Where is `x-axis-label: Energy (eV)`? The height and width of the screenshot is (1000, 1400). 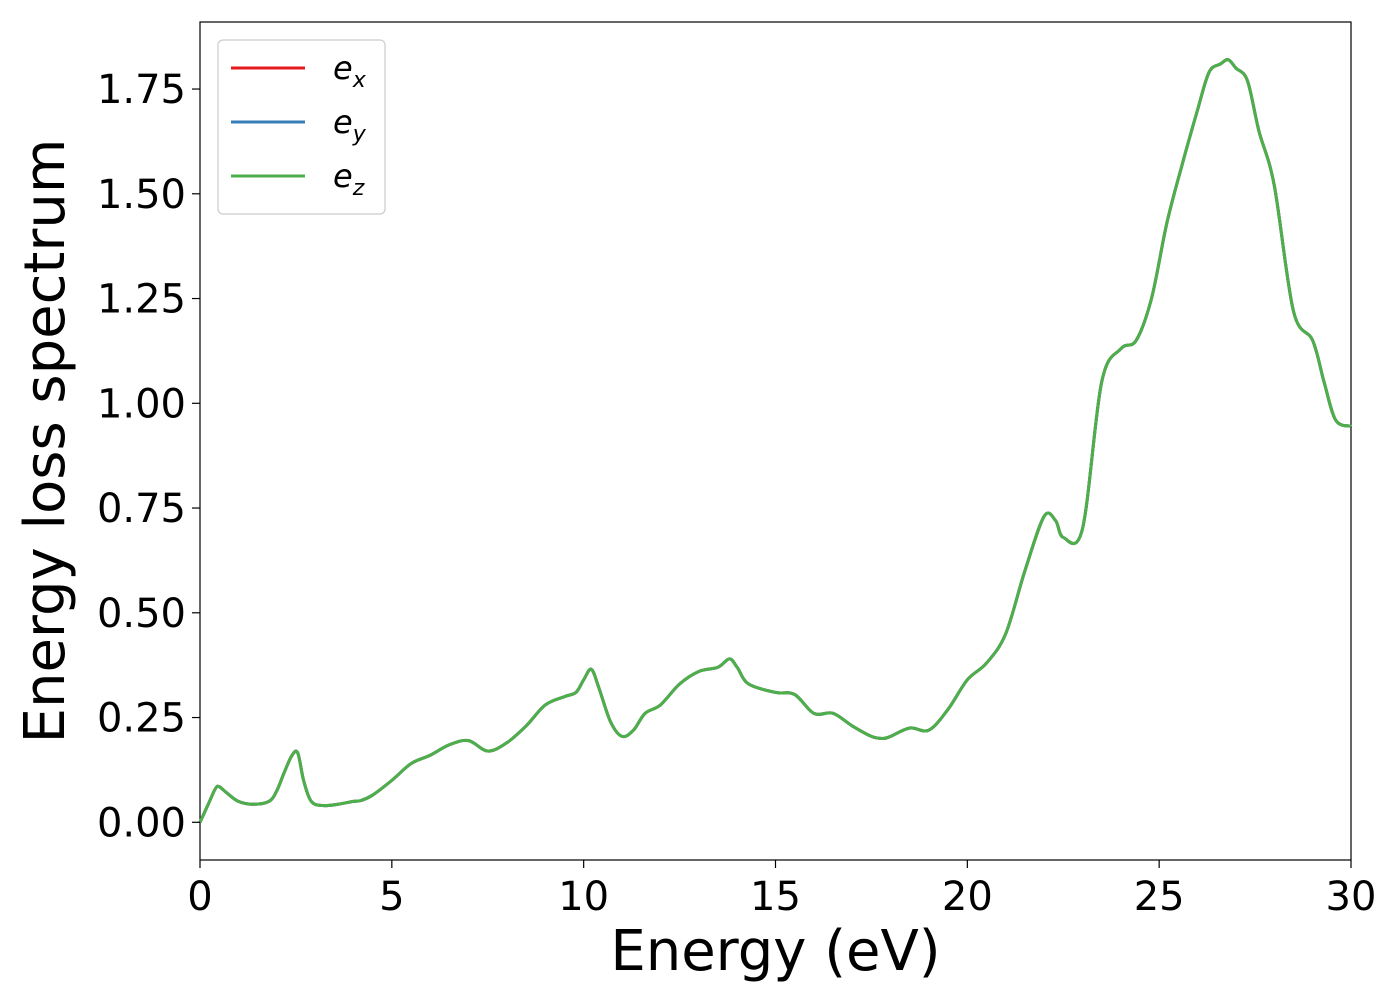
x-axis-label: Energy (eV) is located at coordinates (775, 951).